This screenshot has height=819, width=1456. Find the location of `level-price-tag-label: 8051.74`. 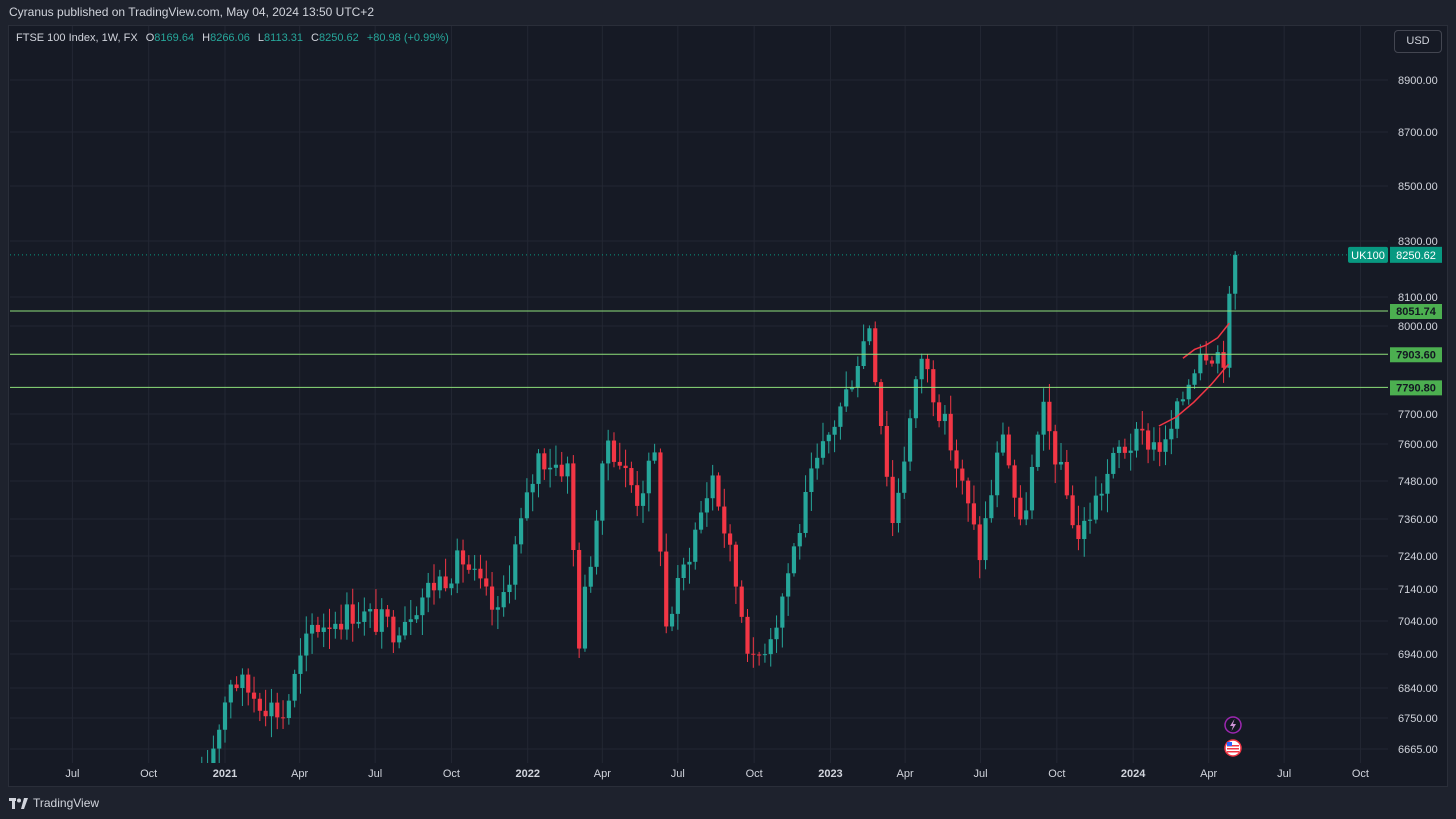

level-price-tag-label: 8051.74 is located at coordinates (1416, 312).